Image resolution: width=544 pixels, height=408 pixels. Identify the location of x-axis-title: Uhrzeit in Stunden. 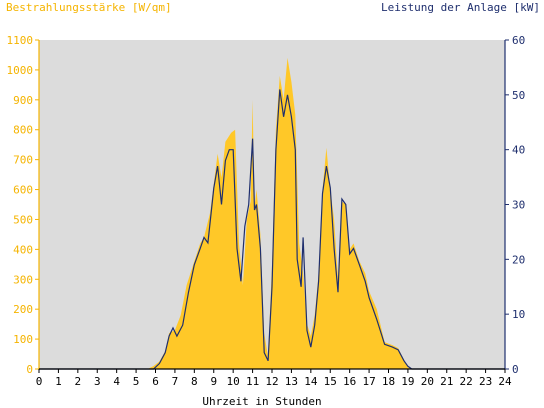
(261, 401).